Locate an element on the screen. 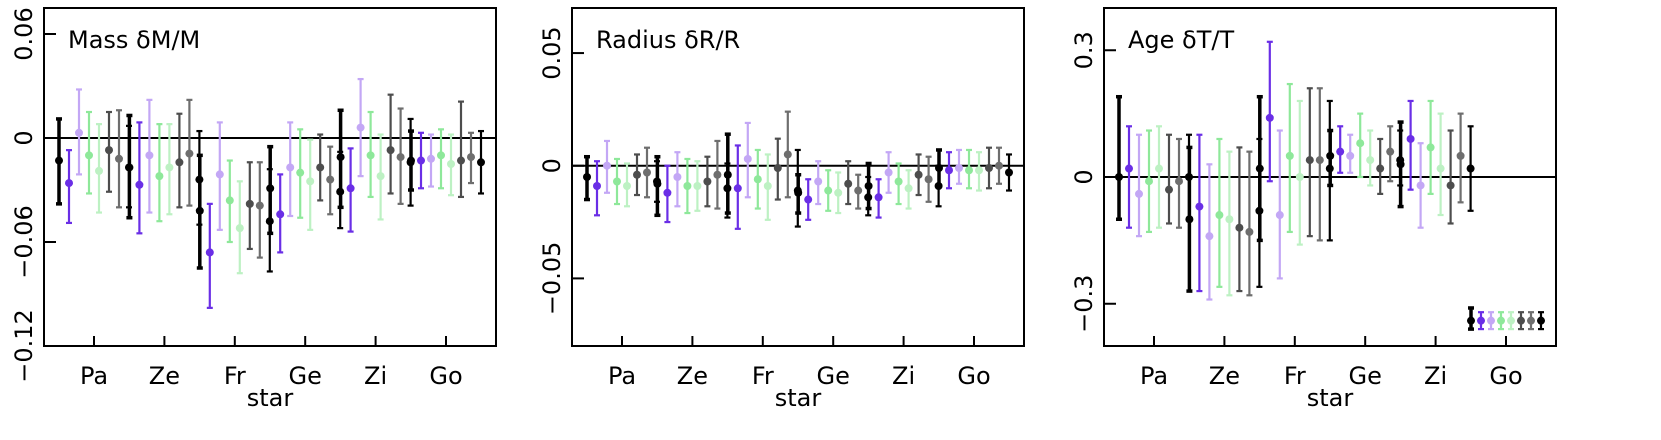  x-tick-label: Zi is located at coordinates (903, 376).